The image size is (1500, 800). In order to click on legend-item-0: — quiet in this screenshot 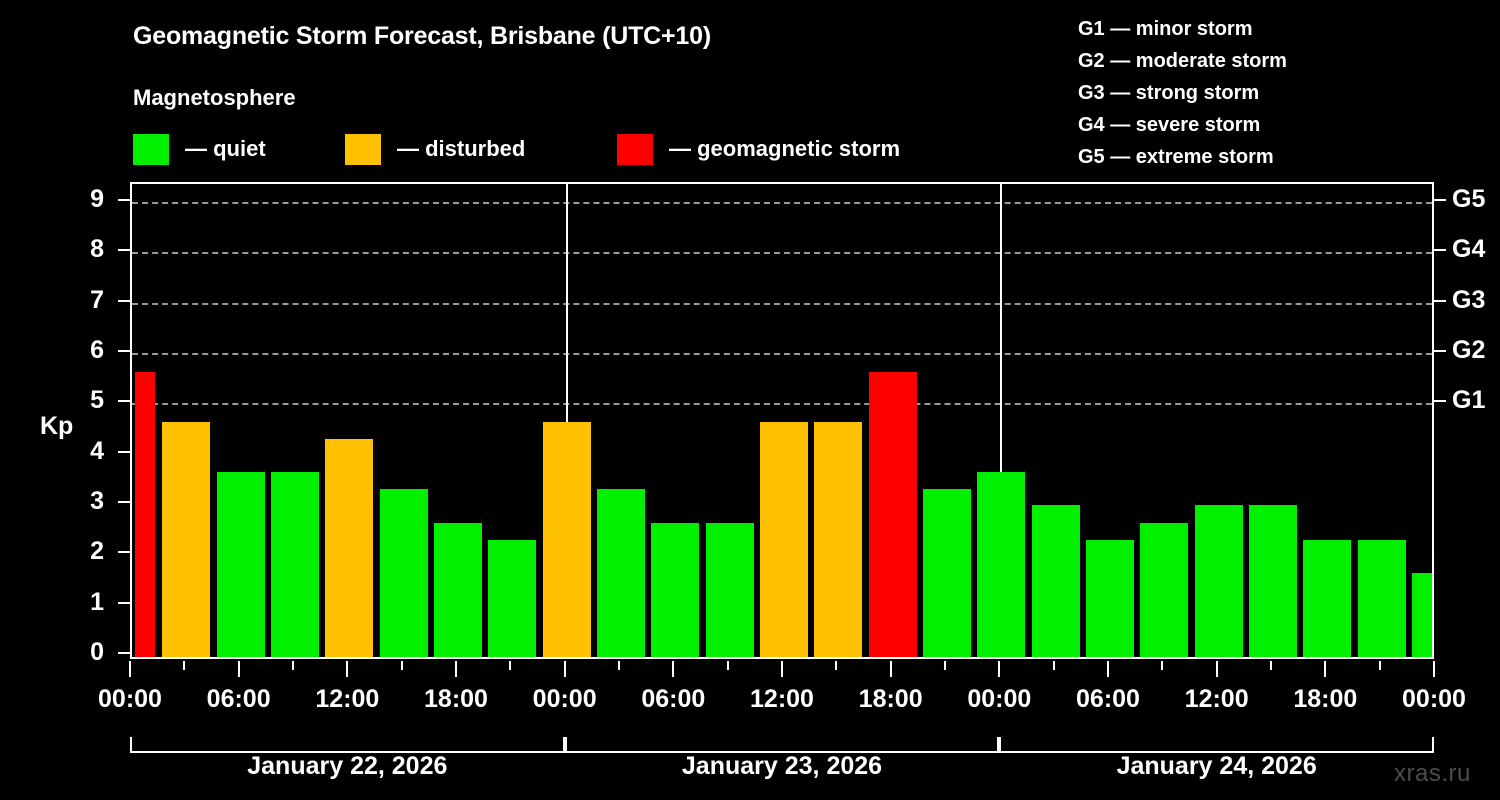, I will do `click(199, 149)`.